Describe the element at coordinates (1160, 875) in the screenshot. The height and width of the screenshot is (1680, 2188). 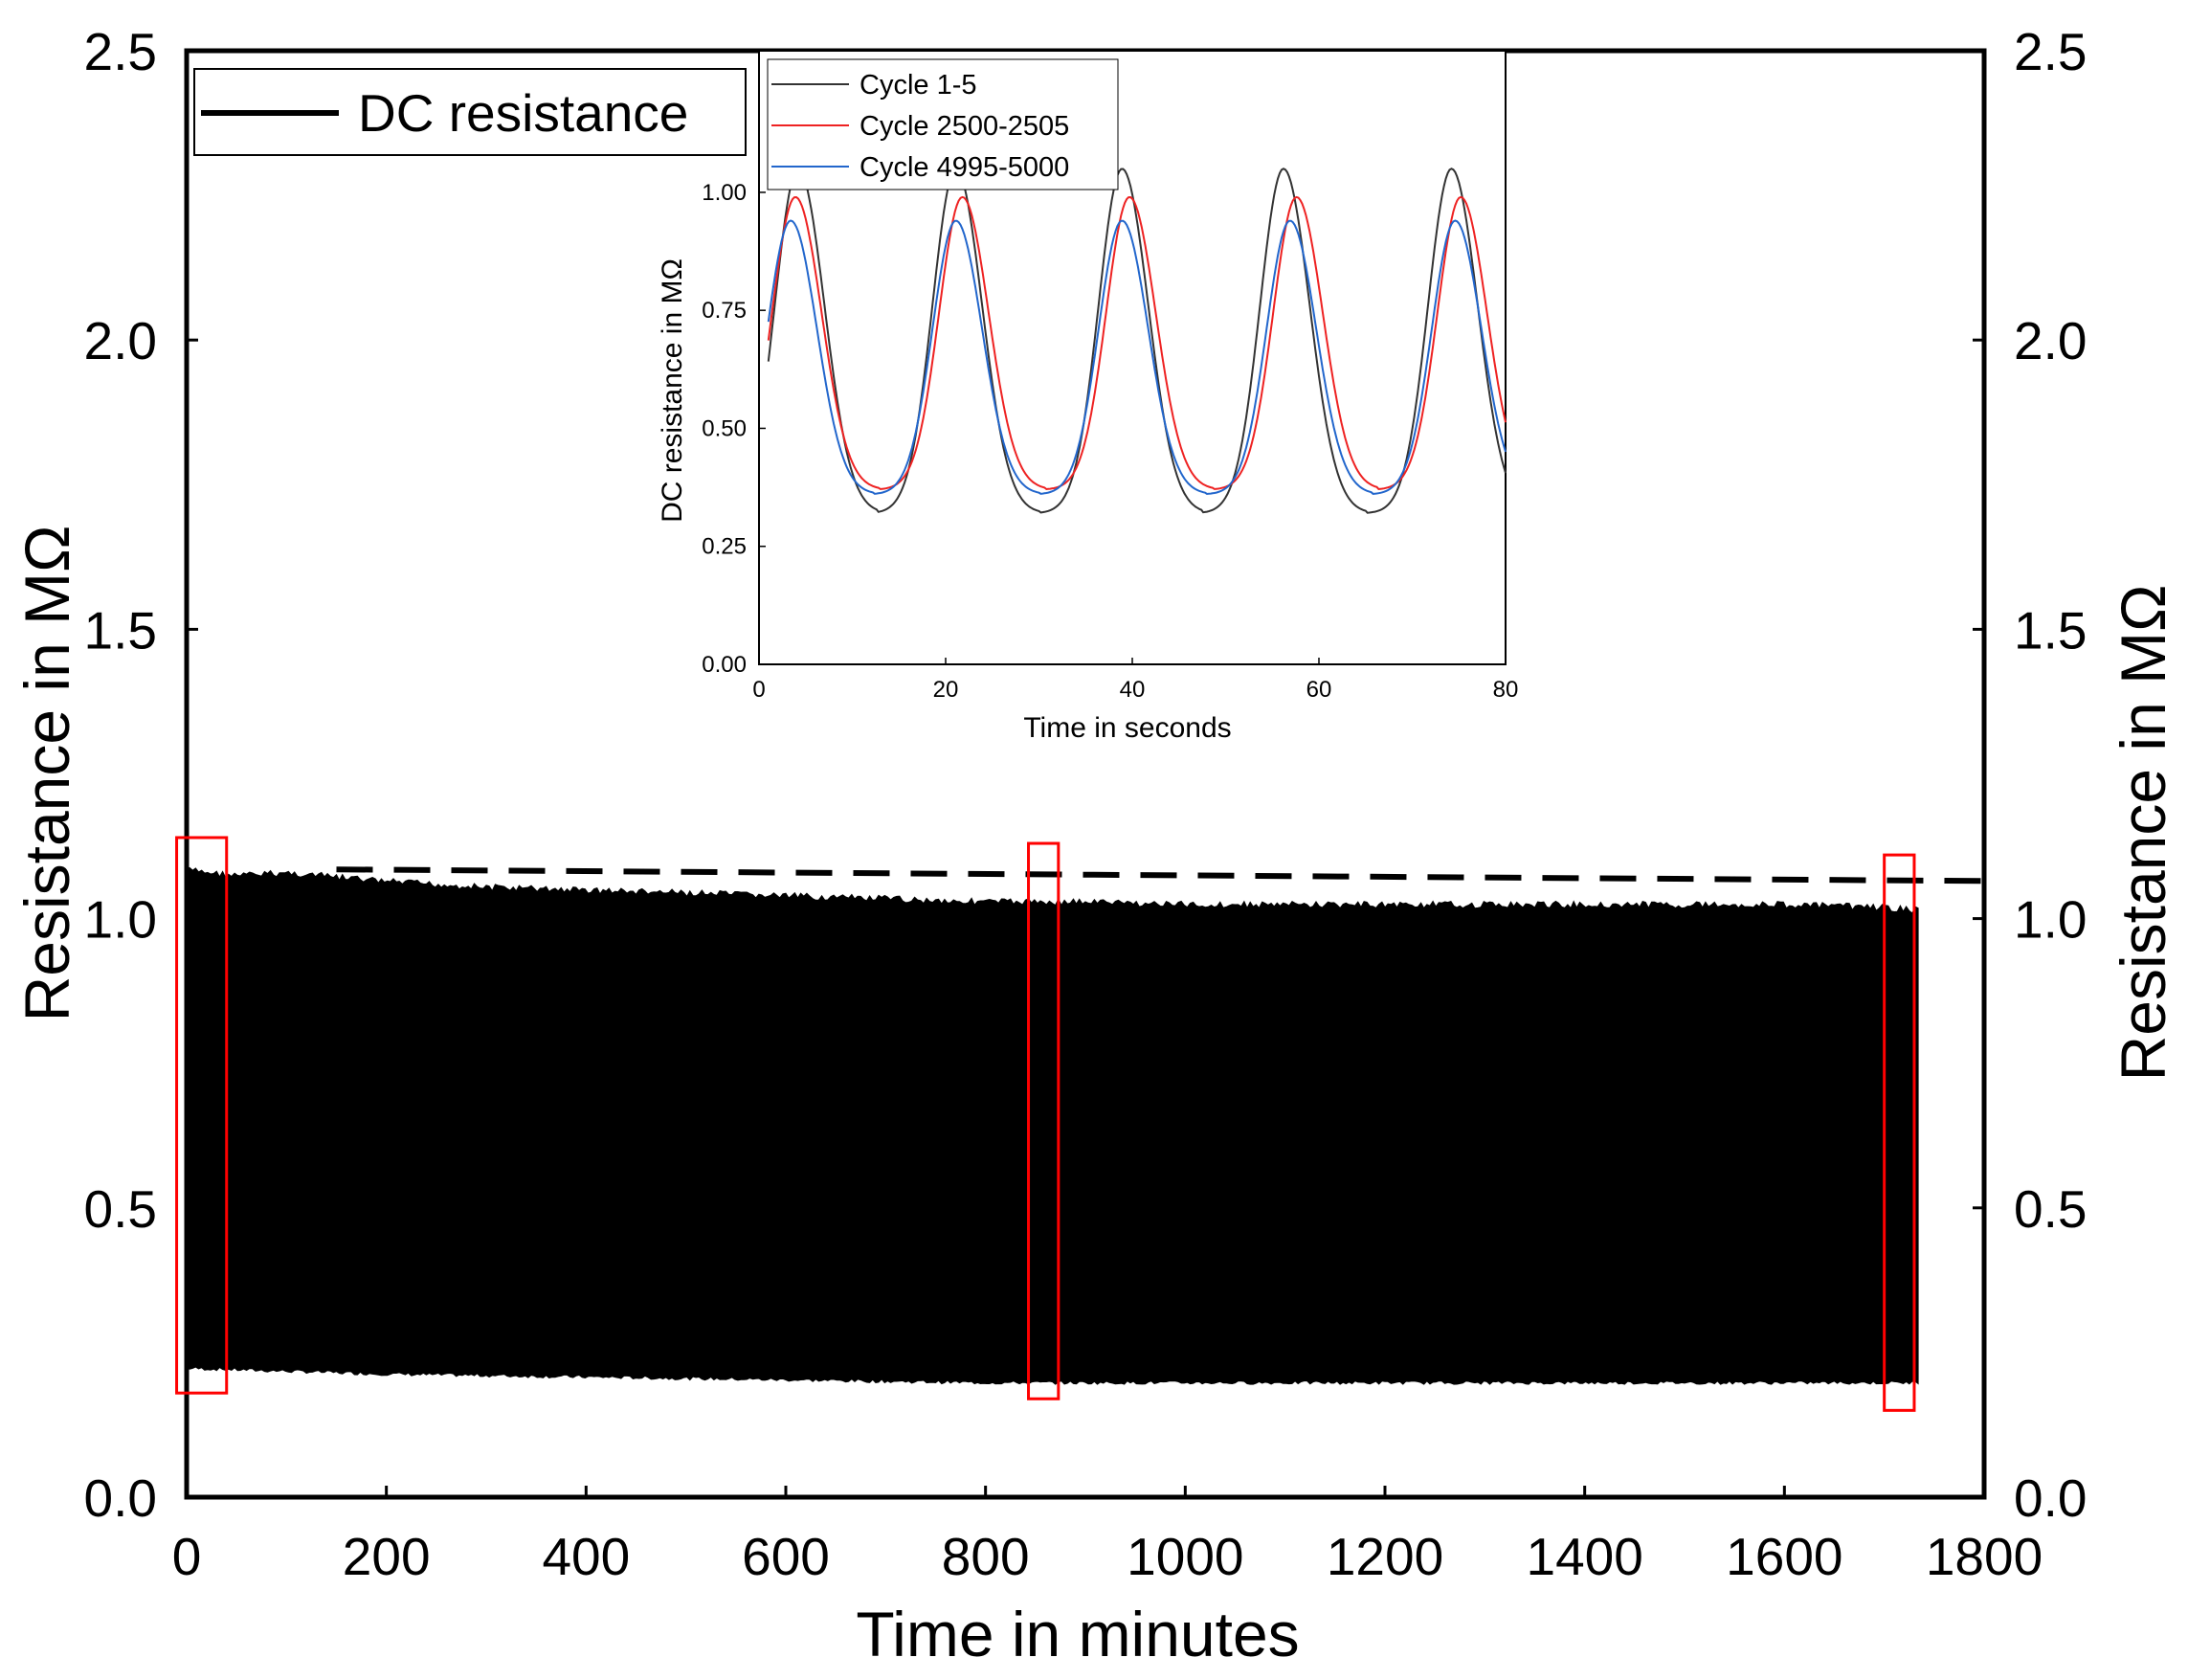
I see `reference-dashed-line` at that location.